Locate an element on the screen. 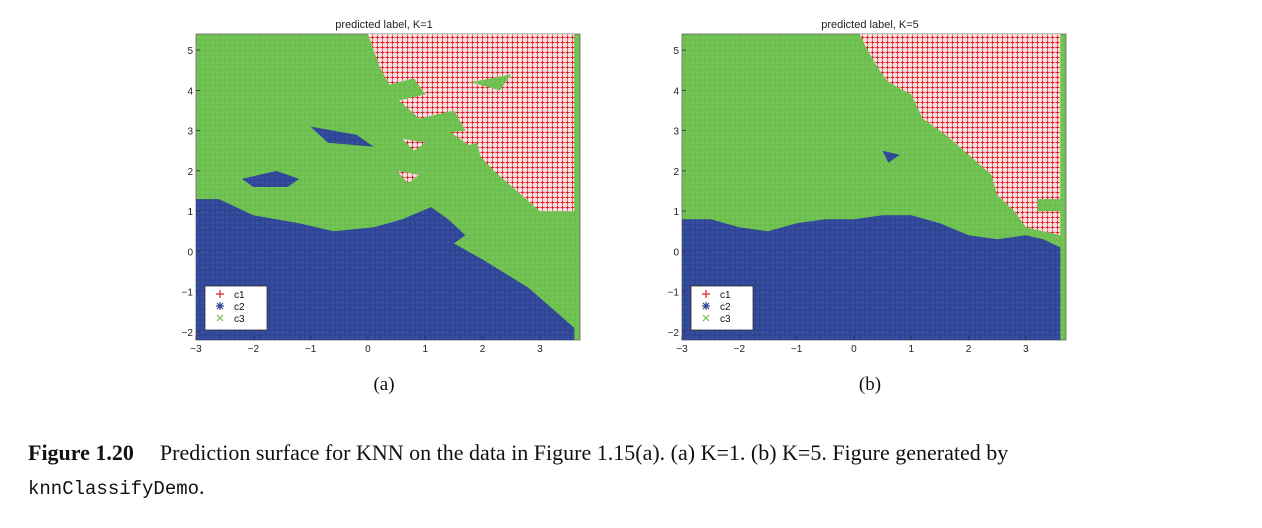 Image resolution: width=1262 pixels, height=528 pixels. panel-b-legend-c2: c2 is located at coordinates (725, 307).